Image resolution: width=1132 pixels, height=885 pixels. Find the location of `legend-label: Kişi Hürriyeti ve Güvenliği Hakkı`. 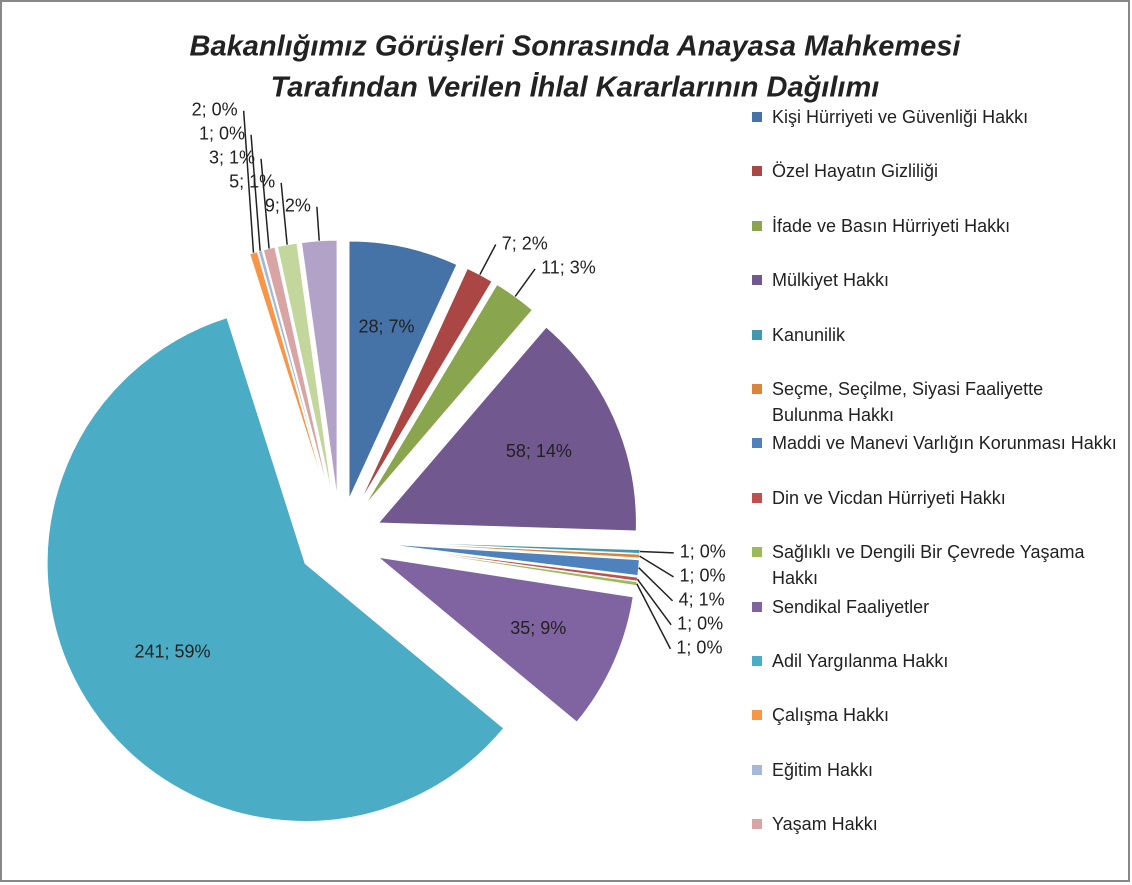

legend-label: Kişi Hürriyeti ve Güvenliği Hakkı is located at coordinates (900, 117).